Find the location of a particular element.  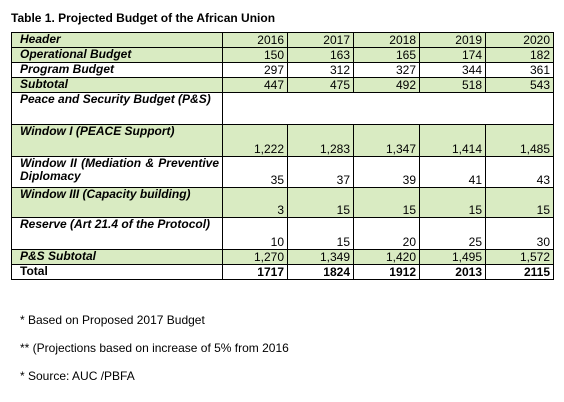

table-cell: 20 is located at coordinates (386, 233).